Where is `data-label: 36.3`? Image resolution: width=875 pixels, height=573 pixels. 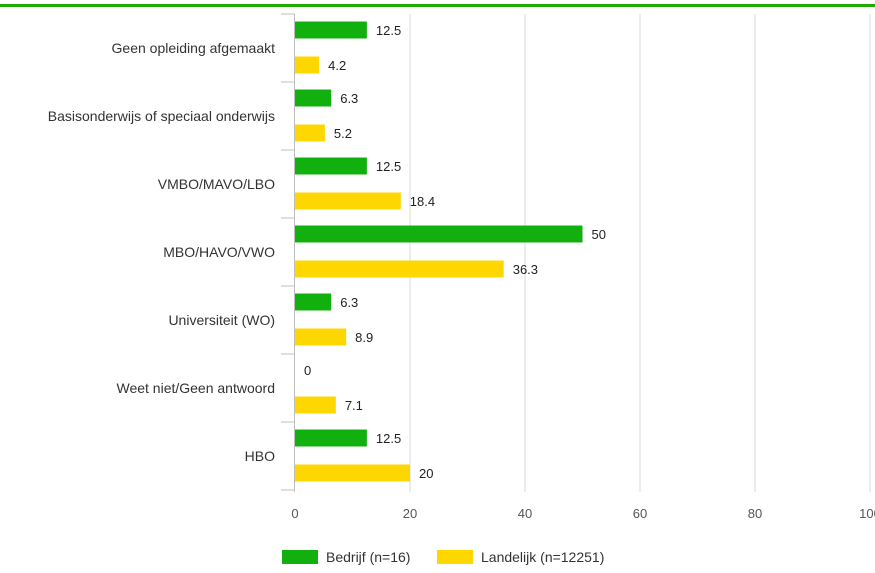 data-label: 36.3 is located at coordinates (525, 269).